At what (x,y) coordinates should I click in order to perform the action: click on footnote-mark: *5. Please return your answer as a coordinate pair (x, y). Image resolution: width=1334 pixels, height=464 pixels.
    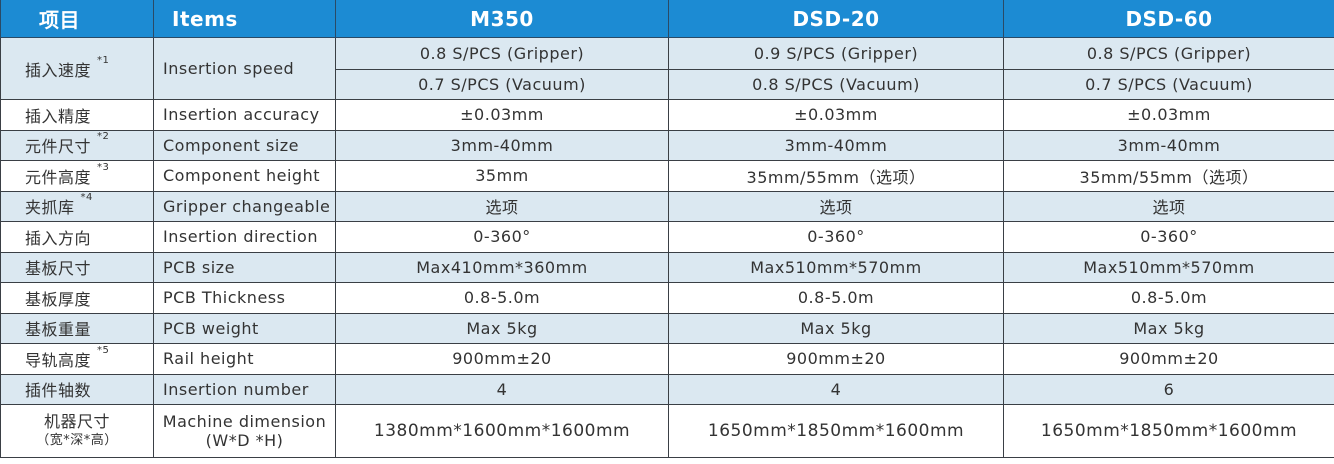
    Looking at the image, I should click on (103, 350).